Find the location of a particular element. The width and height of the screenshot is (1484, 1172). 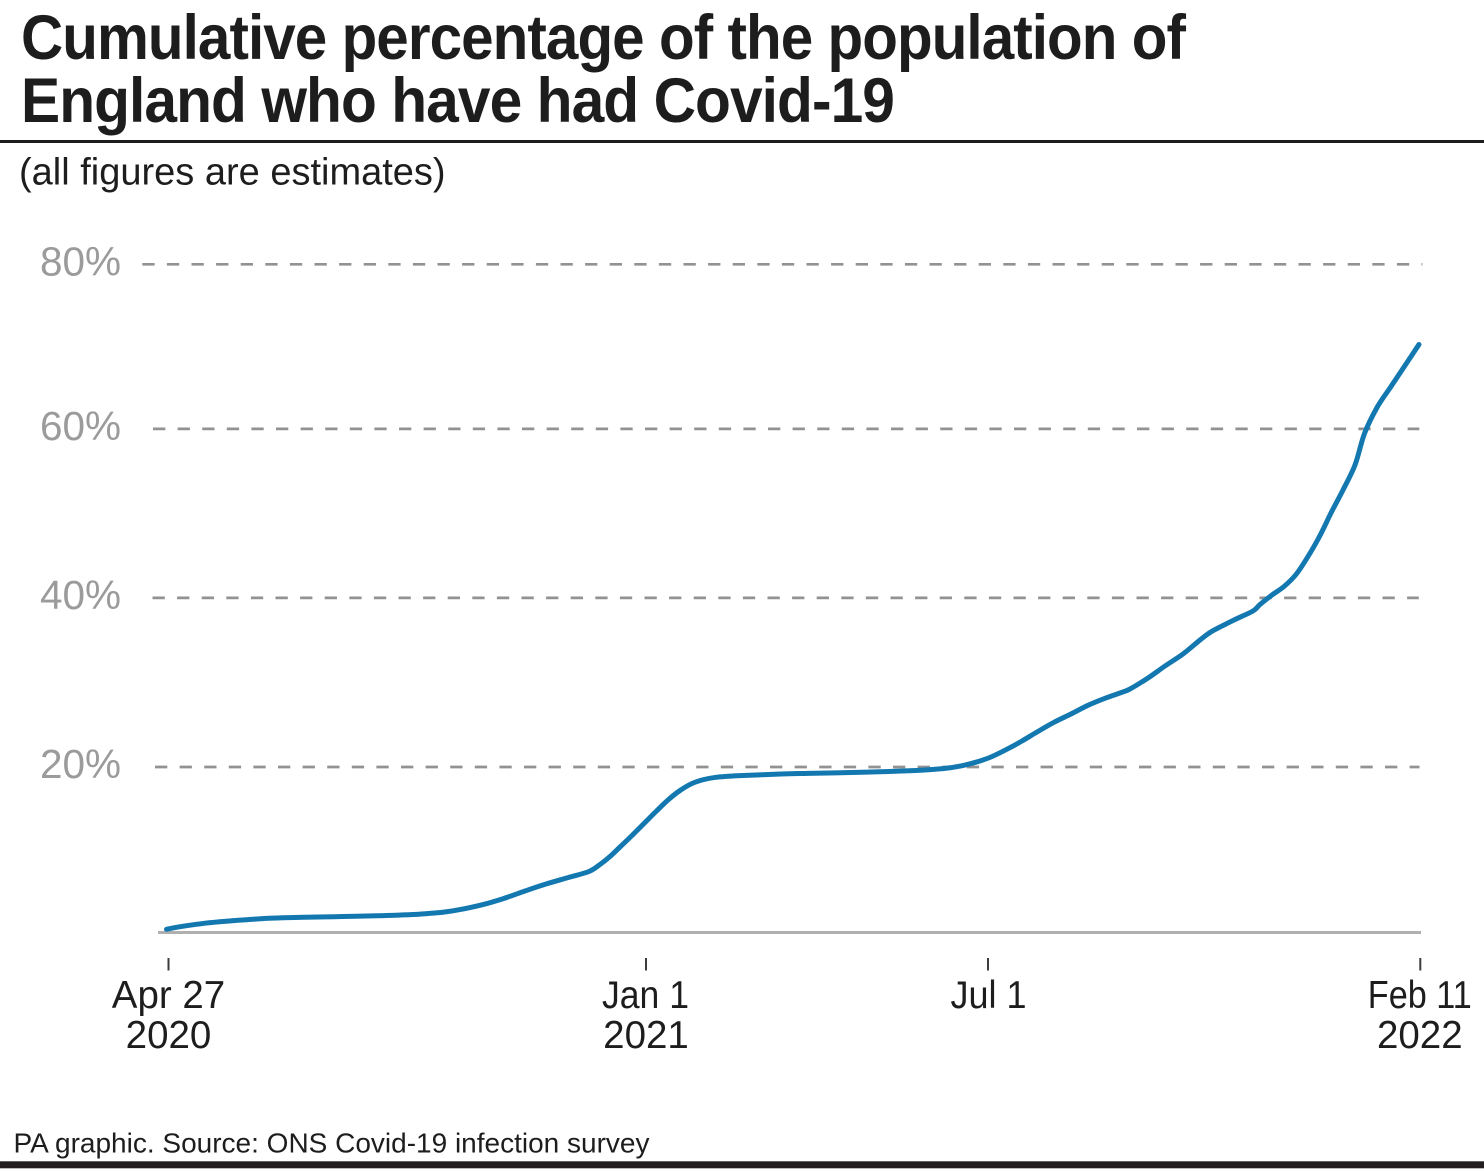

svg-text: England who have had Covid-19 is located at coordinates (457, 101).